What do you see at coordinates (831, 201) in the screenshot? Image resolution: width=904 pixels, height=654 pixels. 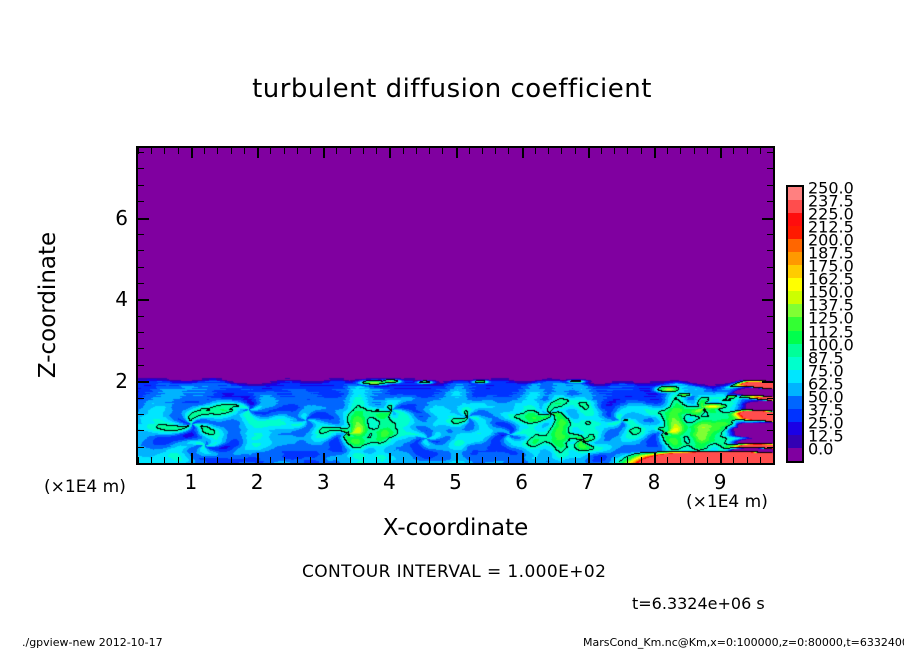 I see `colorbar-tick-label: 237.5` at bounding box center [831, 201].